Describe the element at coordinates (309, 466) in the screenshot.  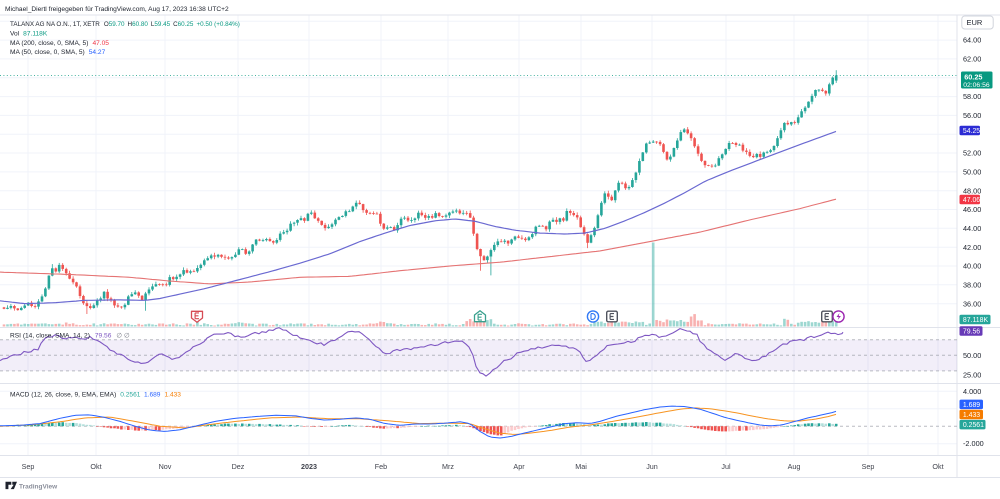
I see `svg-text: 2023` at that location.